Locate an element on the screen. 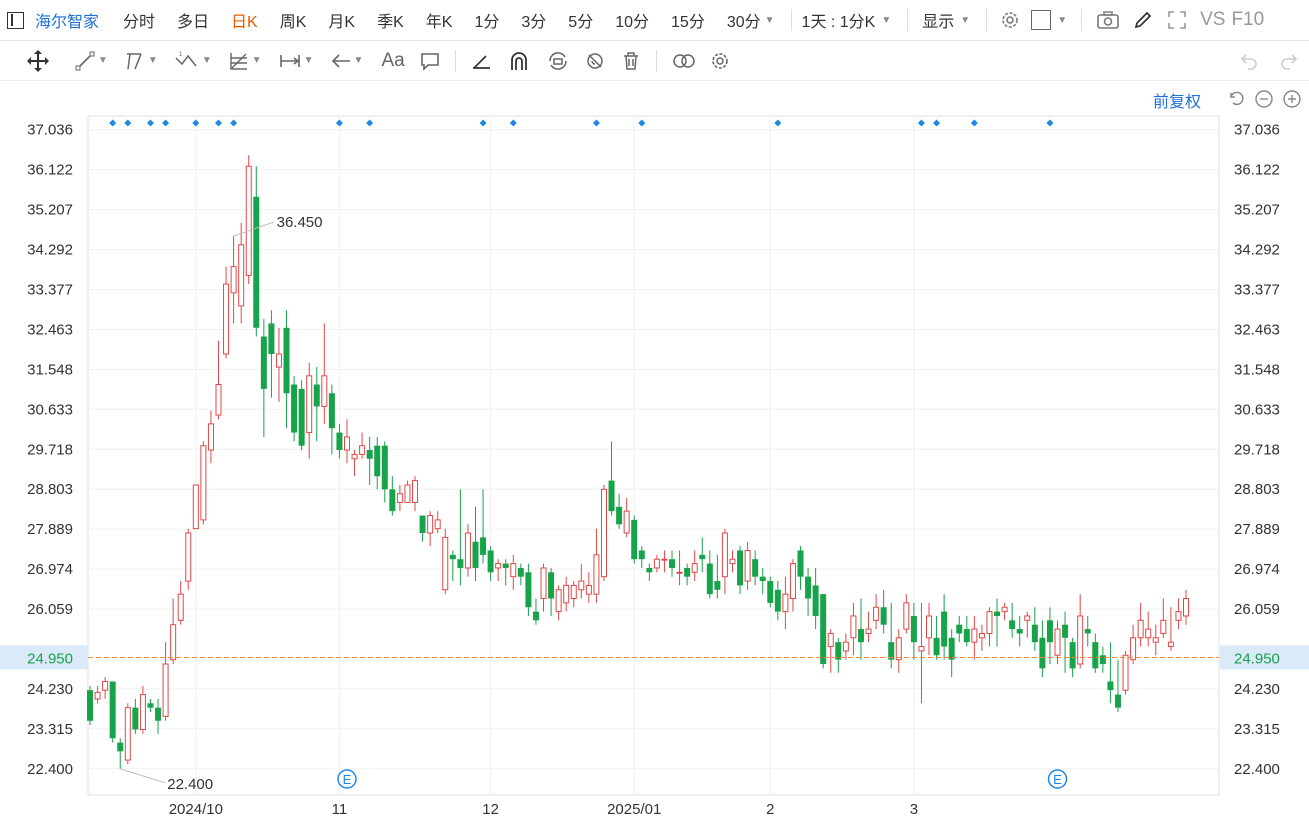  draw-settings-gear-icon is located at coordinates (720, 61).